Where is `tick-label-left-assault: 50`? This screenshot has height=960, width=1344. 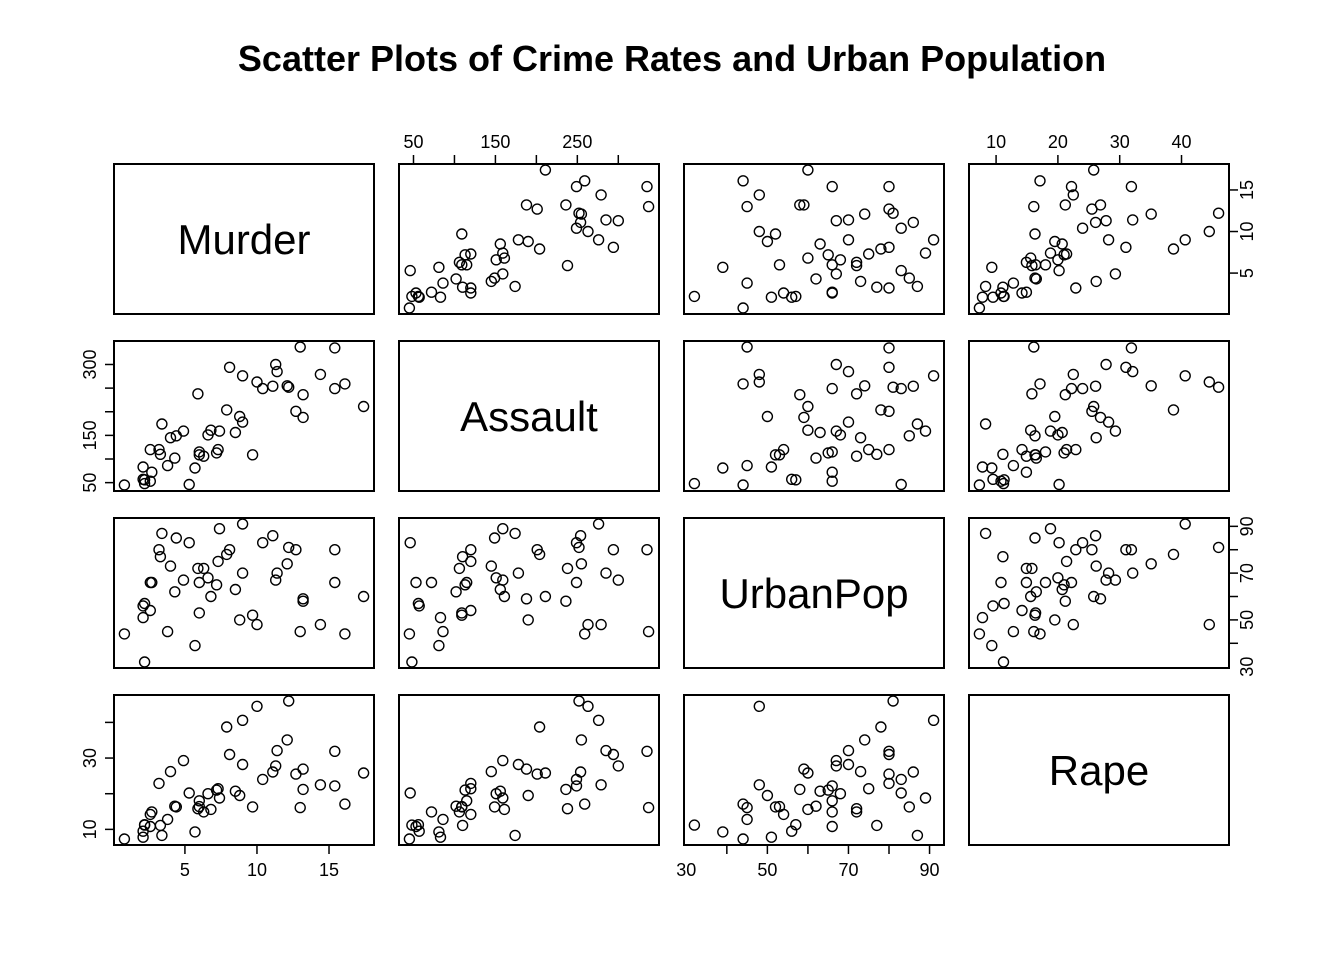
tick-label-left-assault: 50 is located at coordinates (90, 483).